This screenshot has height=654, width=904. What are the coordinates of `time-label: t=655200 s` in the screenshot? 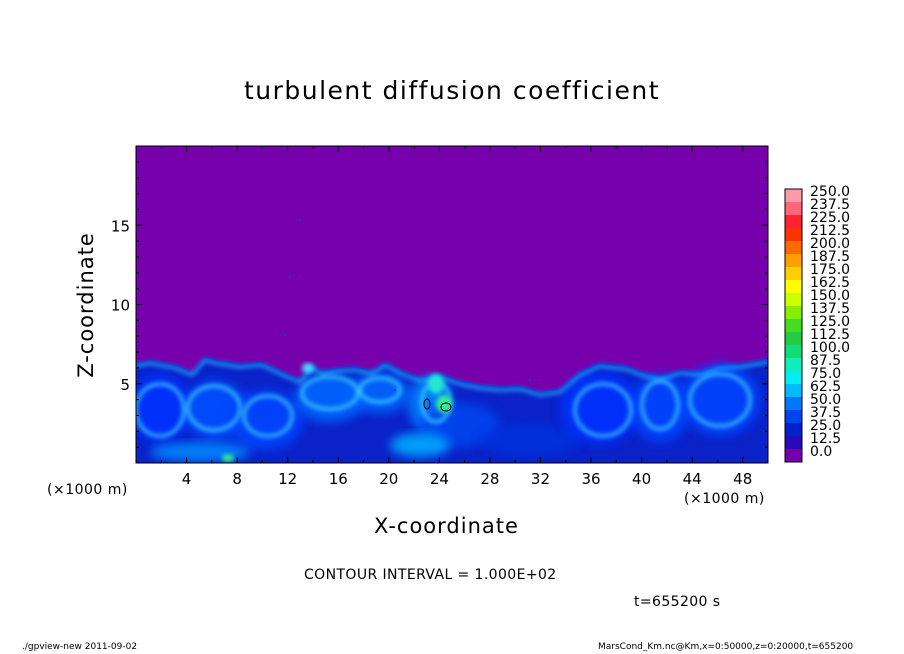 It's located at (677, 602).